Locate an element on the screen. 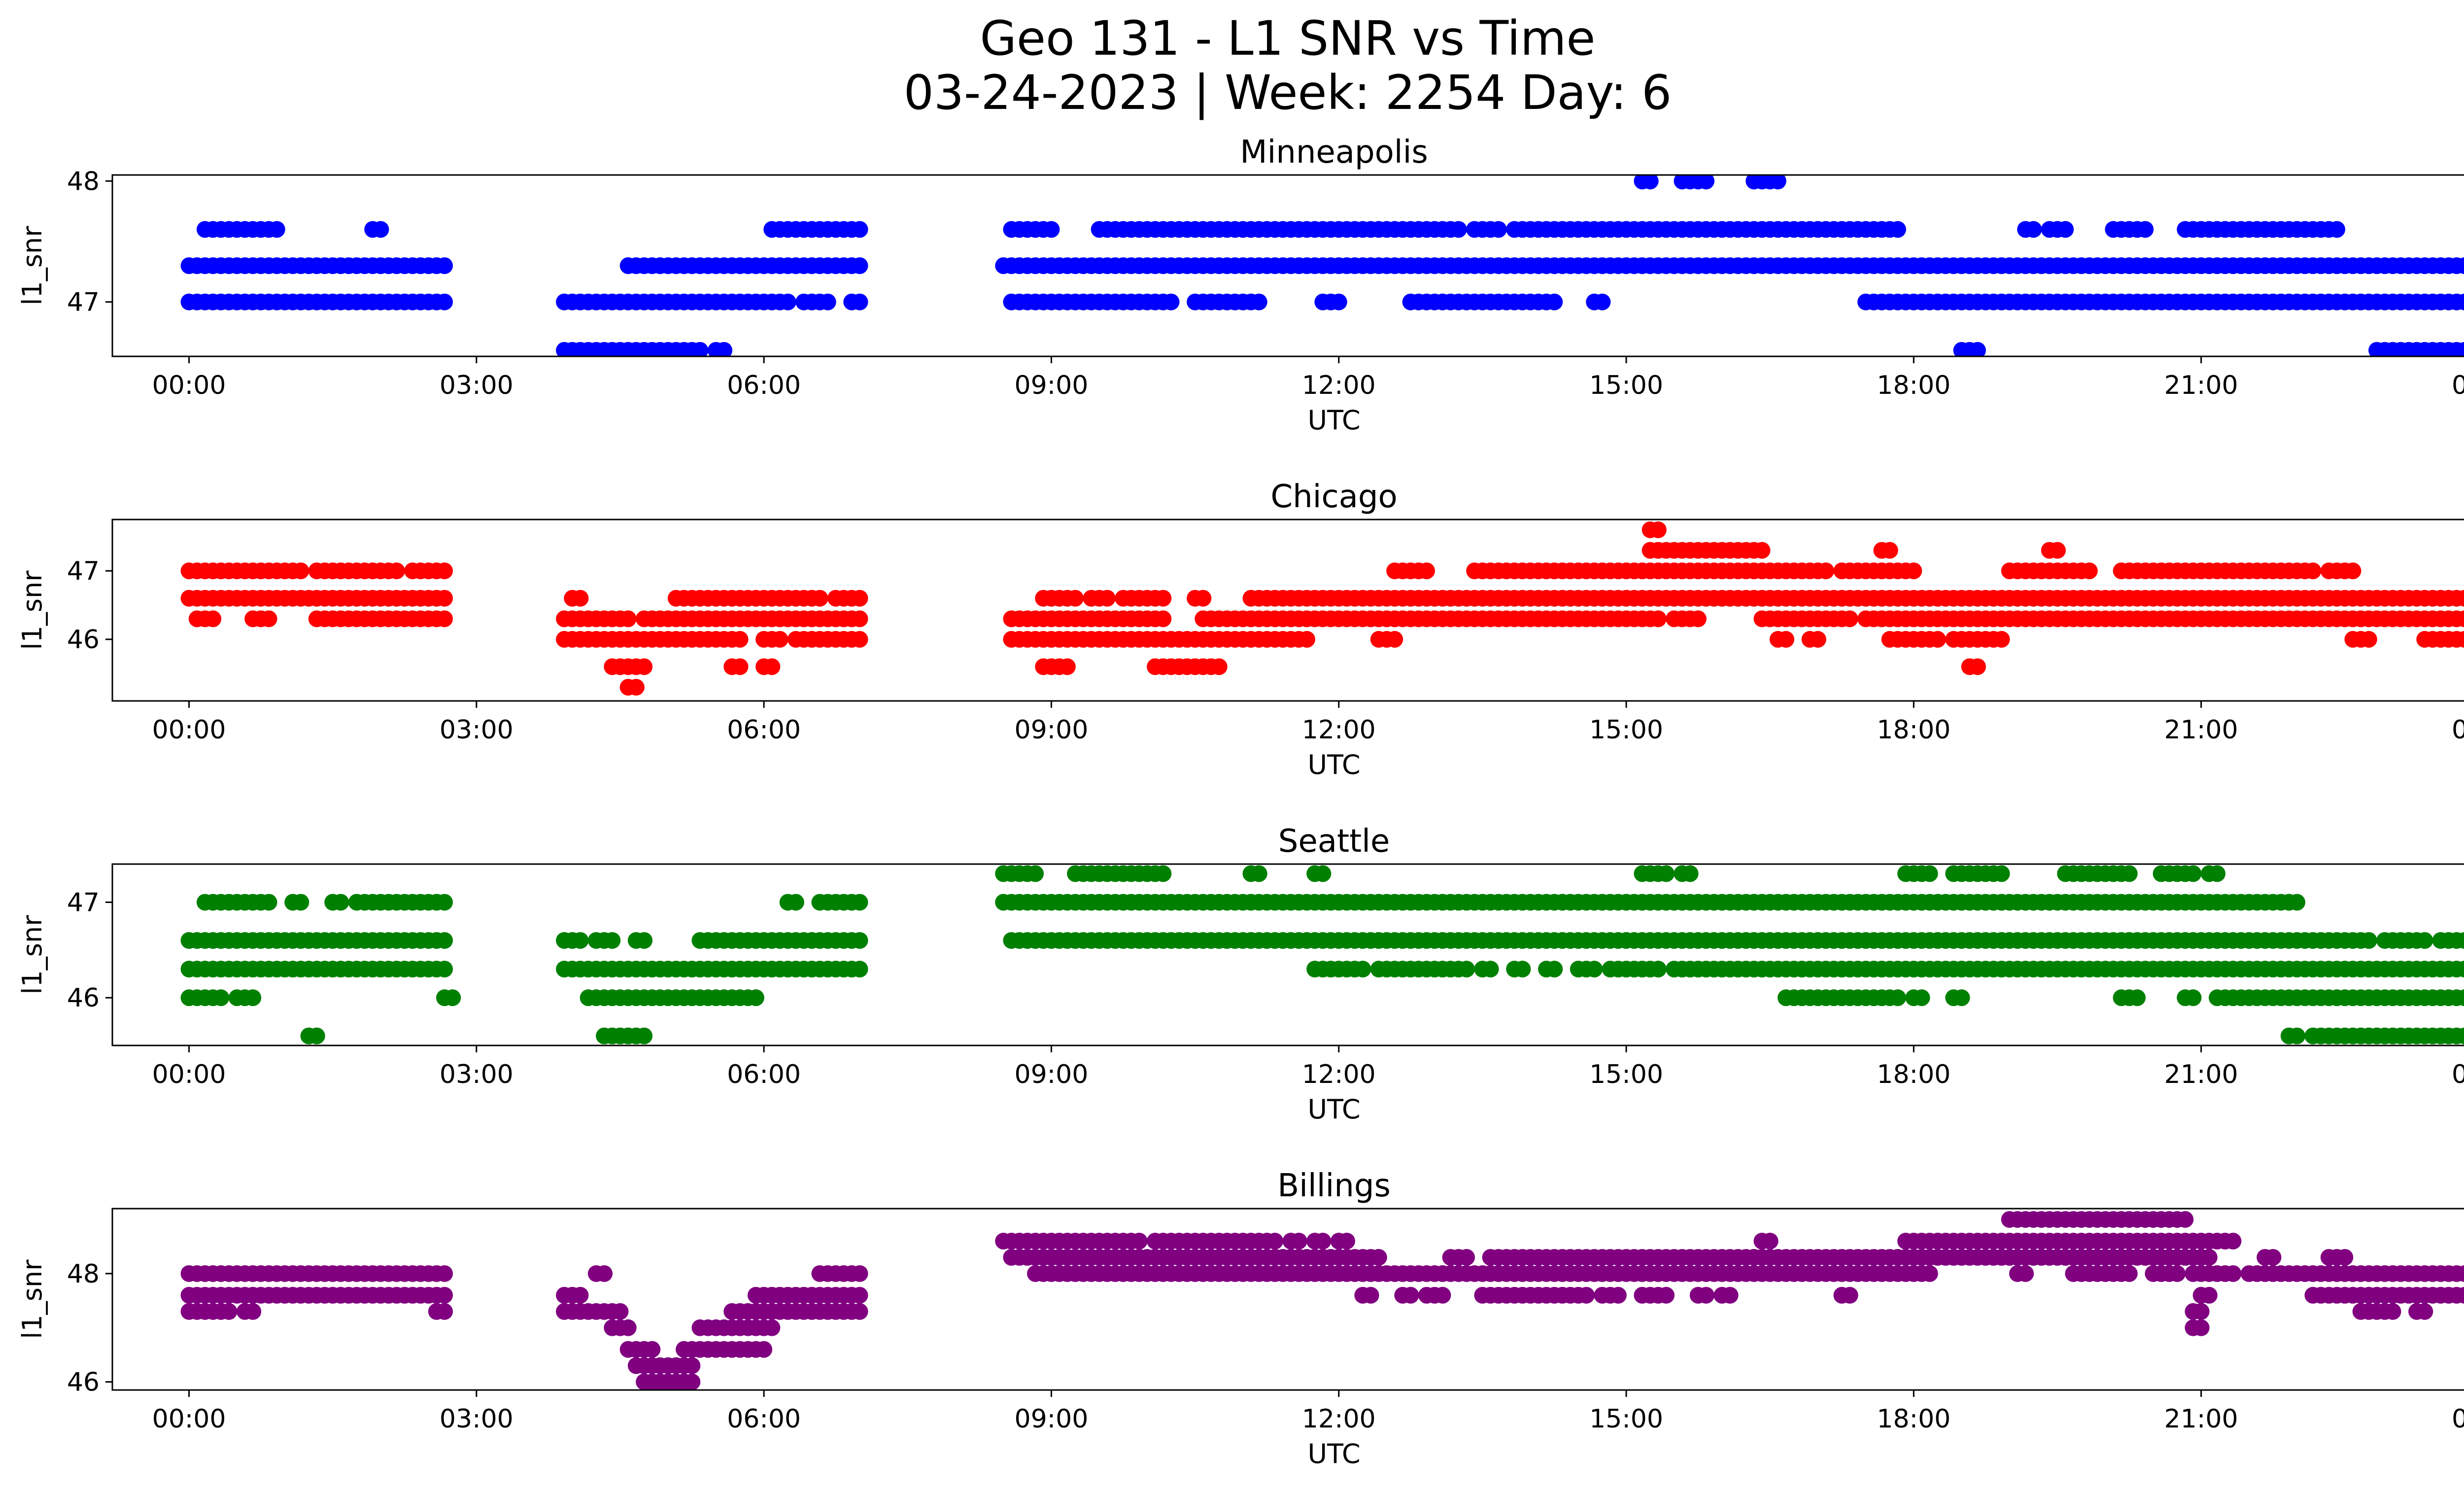 Image resolution: width=2464 pixels, height=1495 pixels. y-tick-label: 46 is located at coordinates (83, 1382).